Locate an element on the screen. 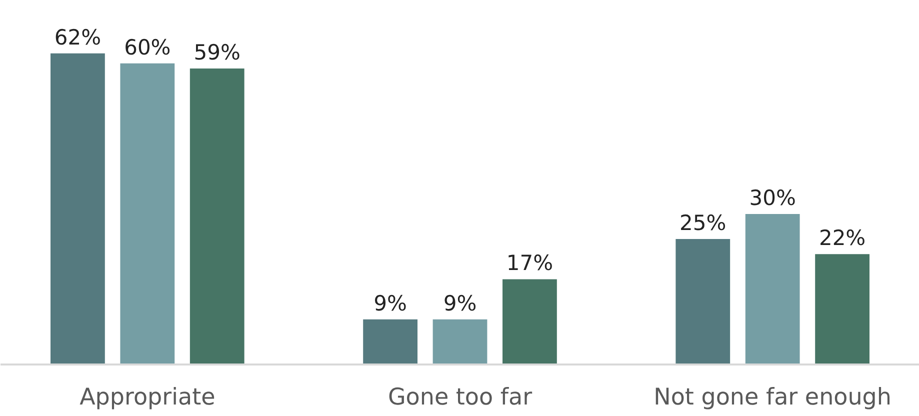 This screenshot has height=416, width=919. x-tick-label: Gone too far is located at coordinates (460, 397).